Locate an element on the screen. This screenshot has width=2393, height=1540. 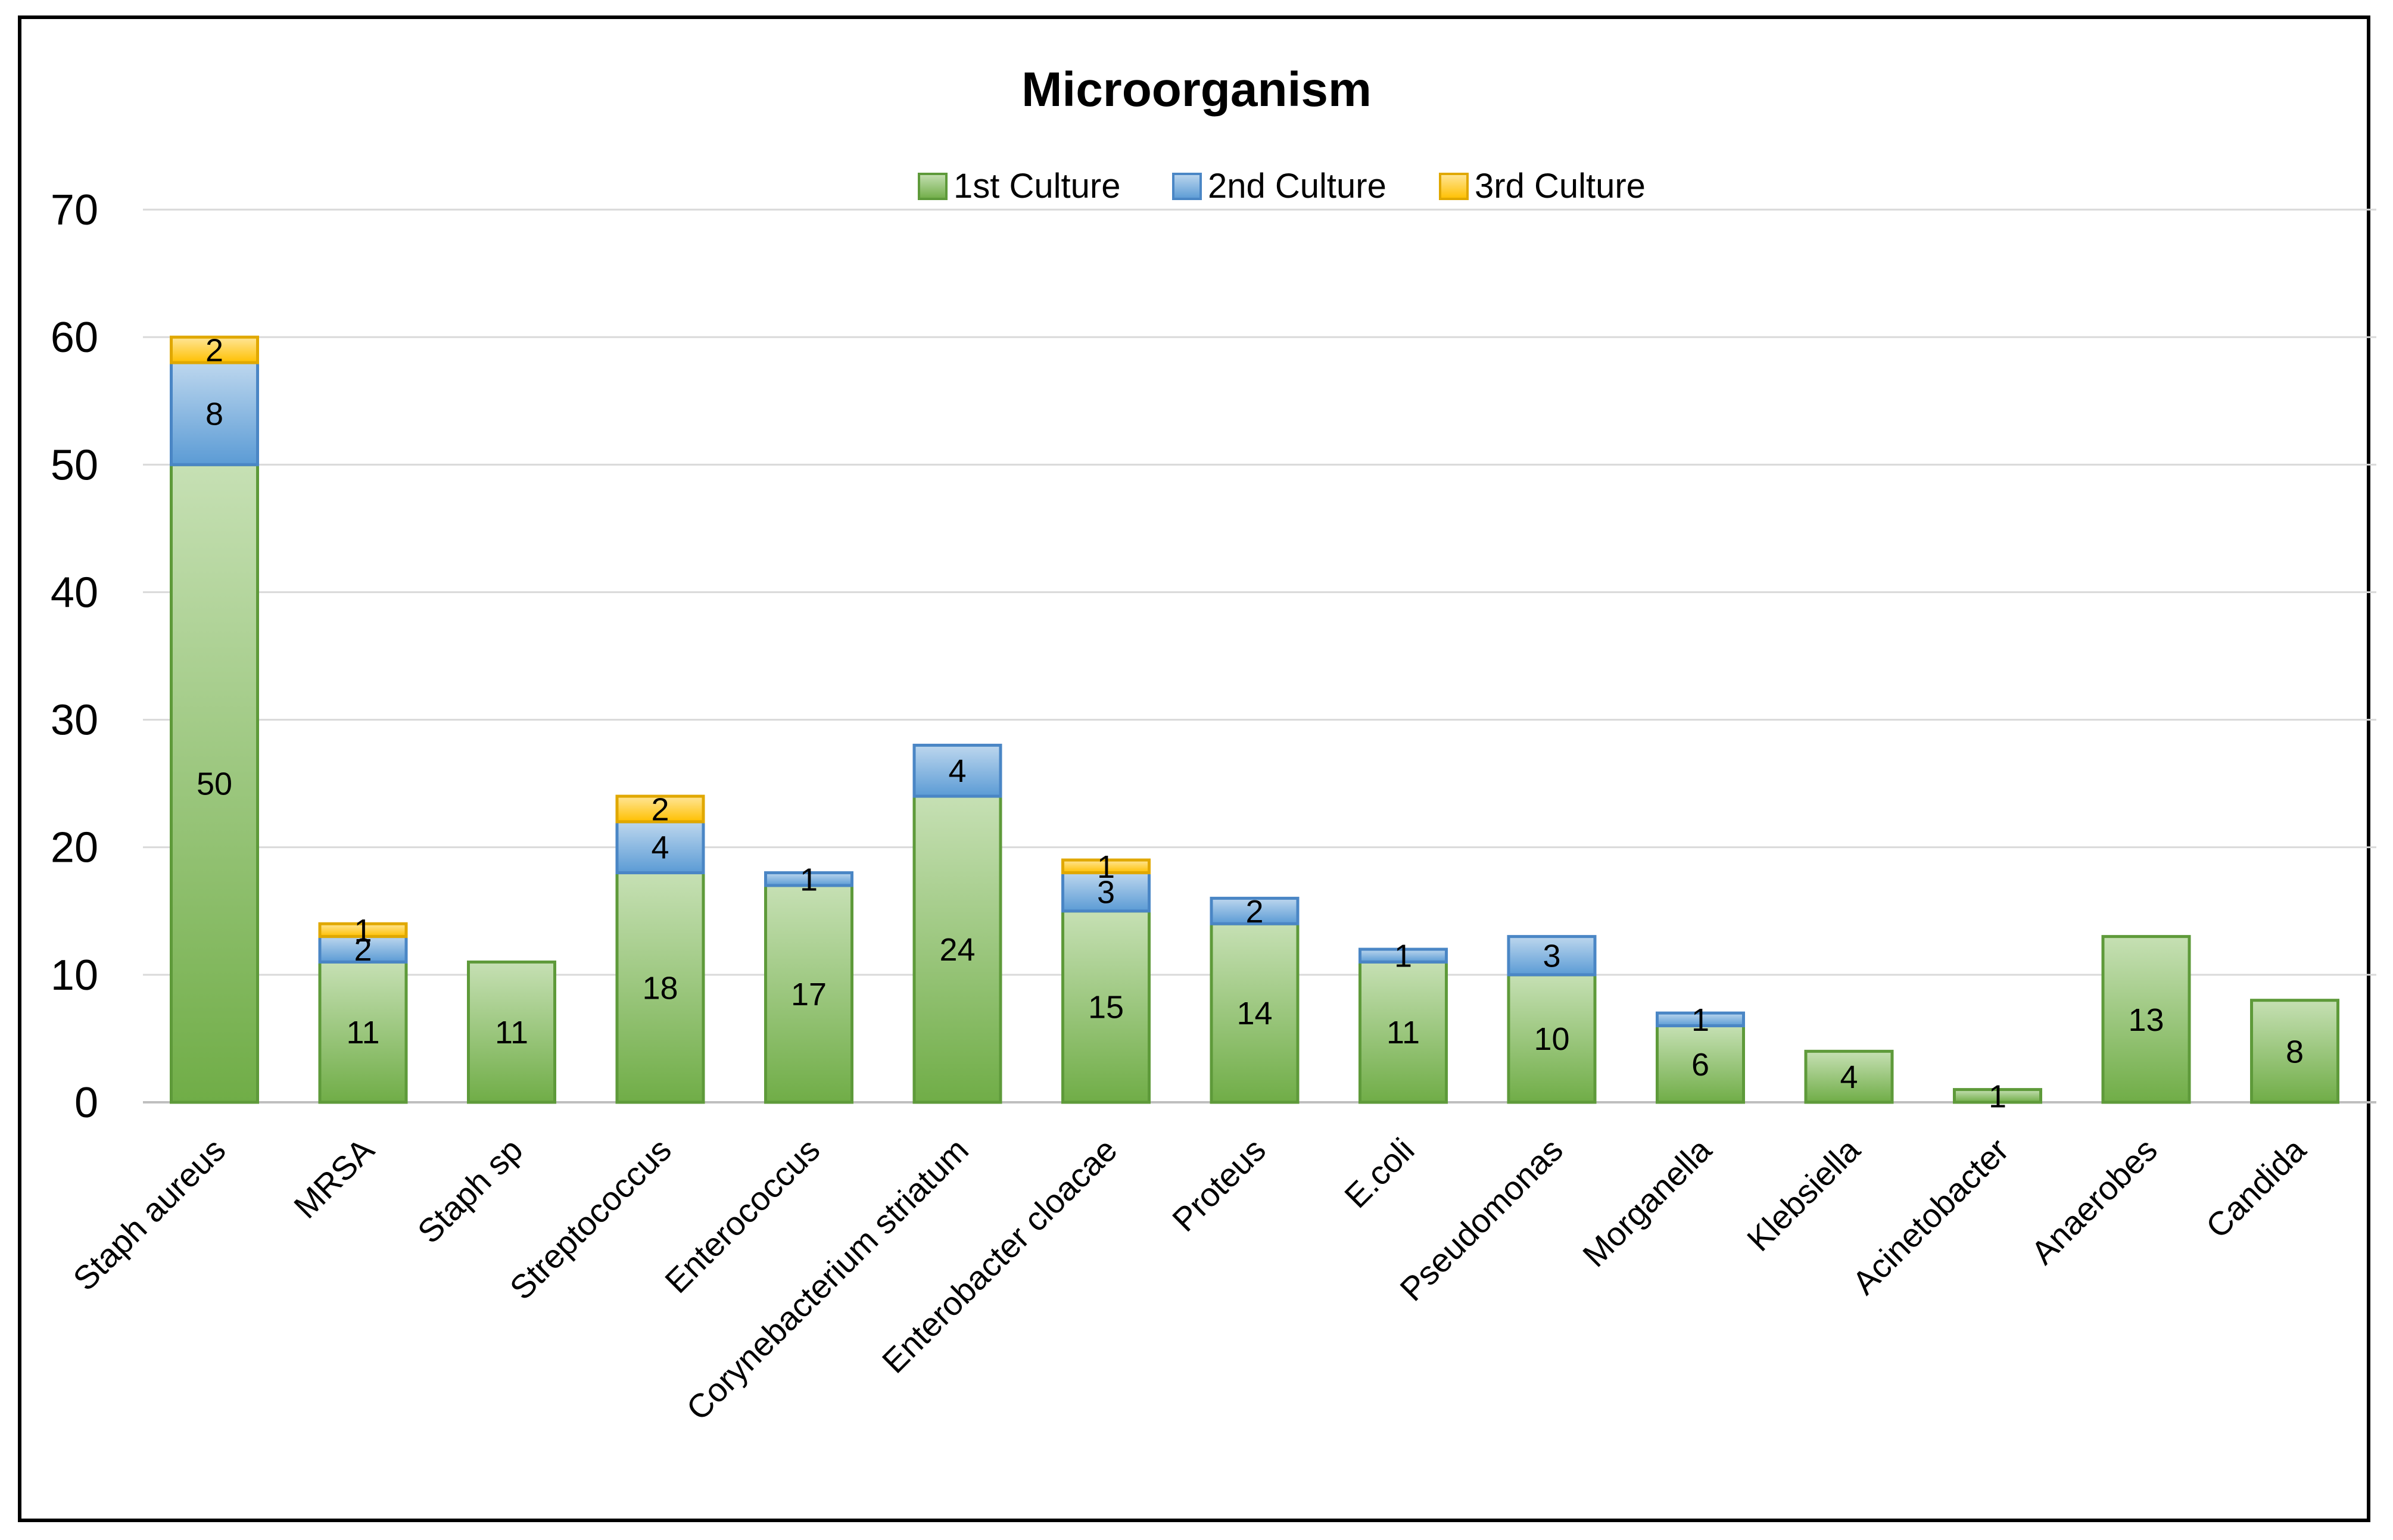
x-category-label: Staph aureus is located at coordinates (149, 1214).